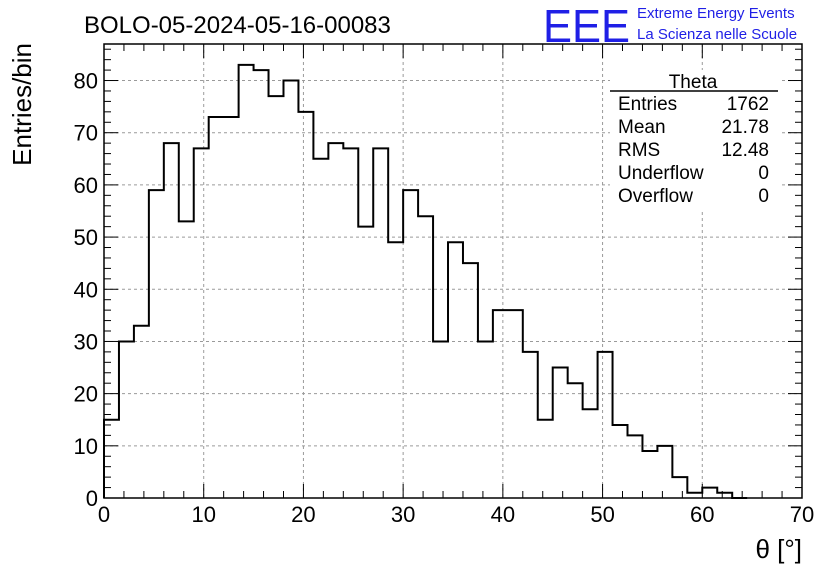 The width and height of the screenshot is (836, 572). What do you see at coordinates (86, 341) in the screenshot?
I see `y-tick-label: 30` at bounding box center [86, 341].